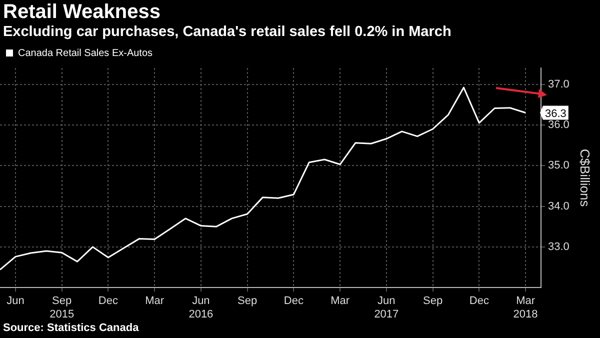 The width and height of the screenshot is (600, 338). I want to click on source-note: Source: Statistics Canada, so click(71, 328).